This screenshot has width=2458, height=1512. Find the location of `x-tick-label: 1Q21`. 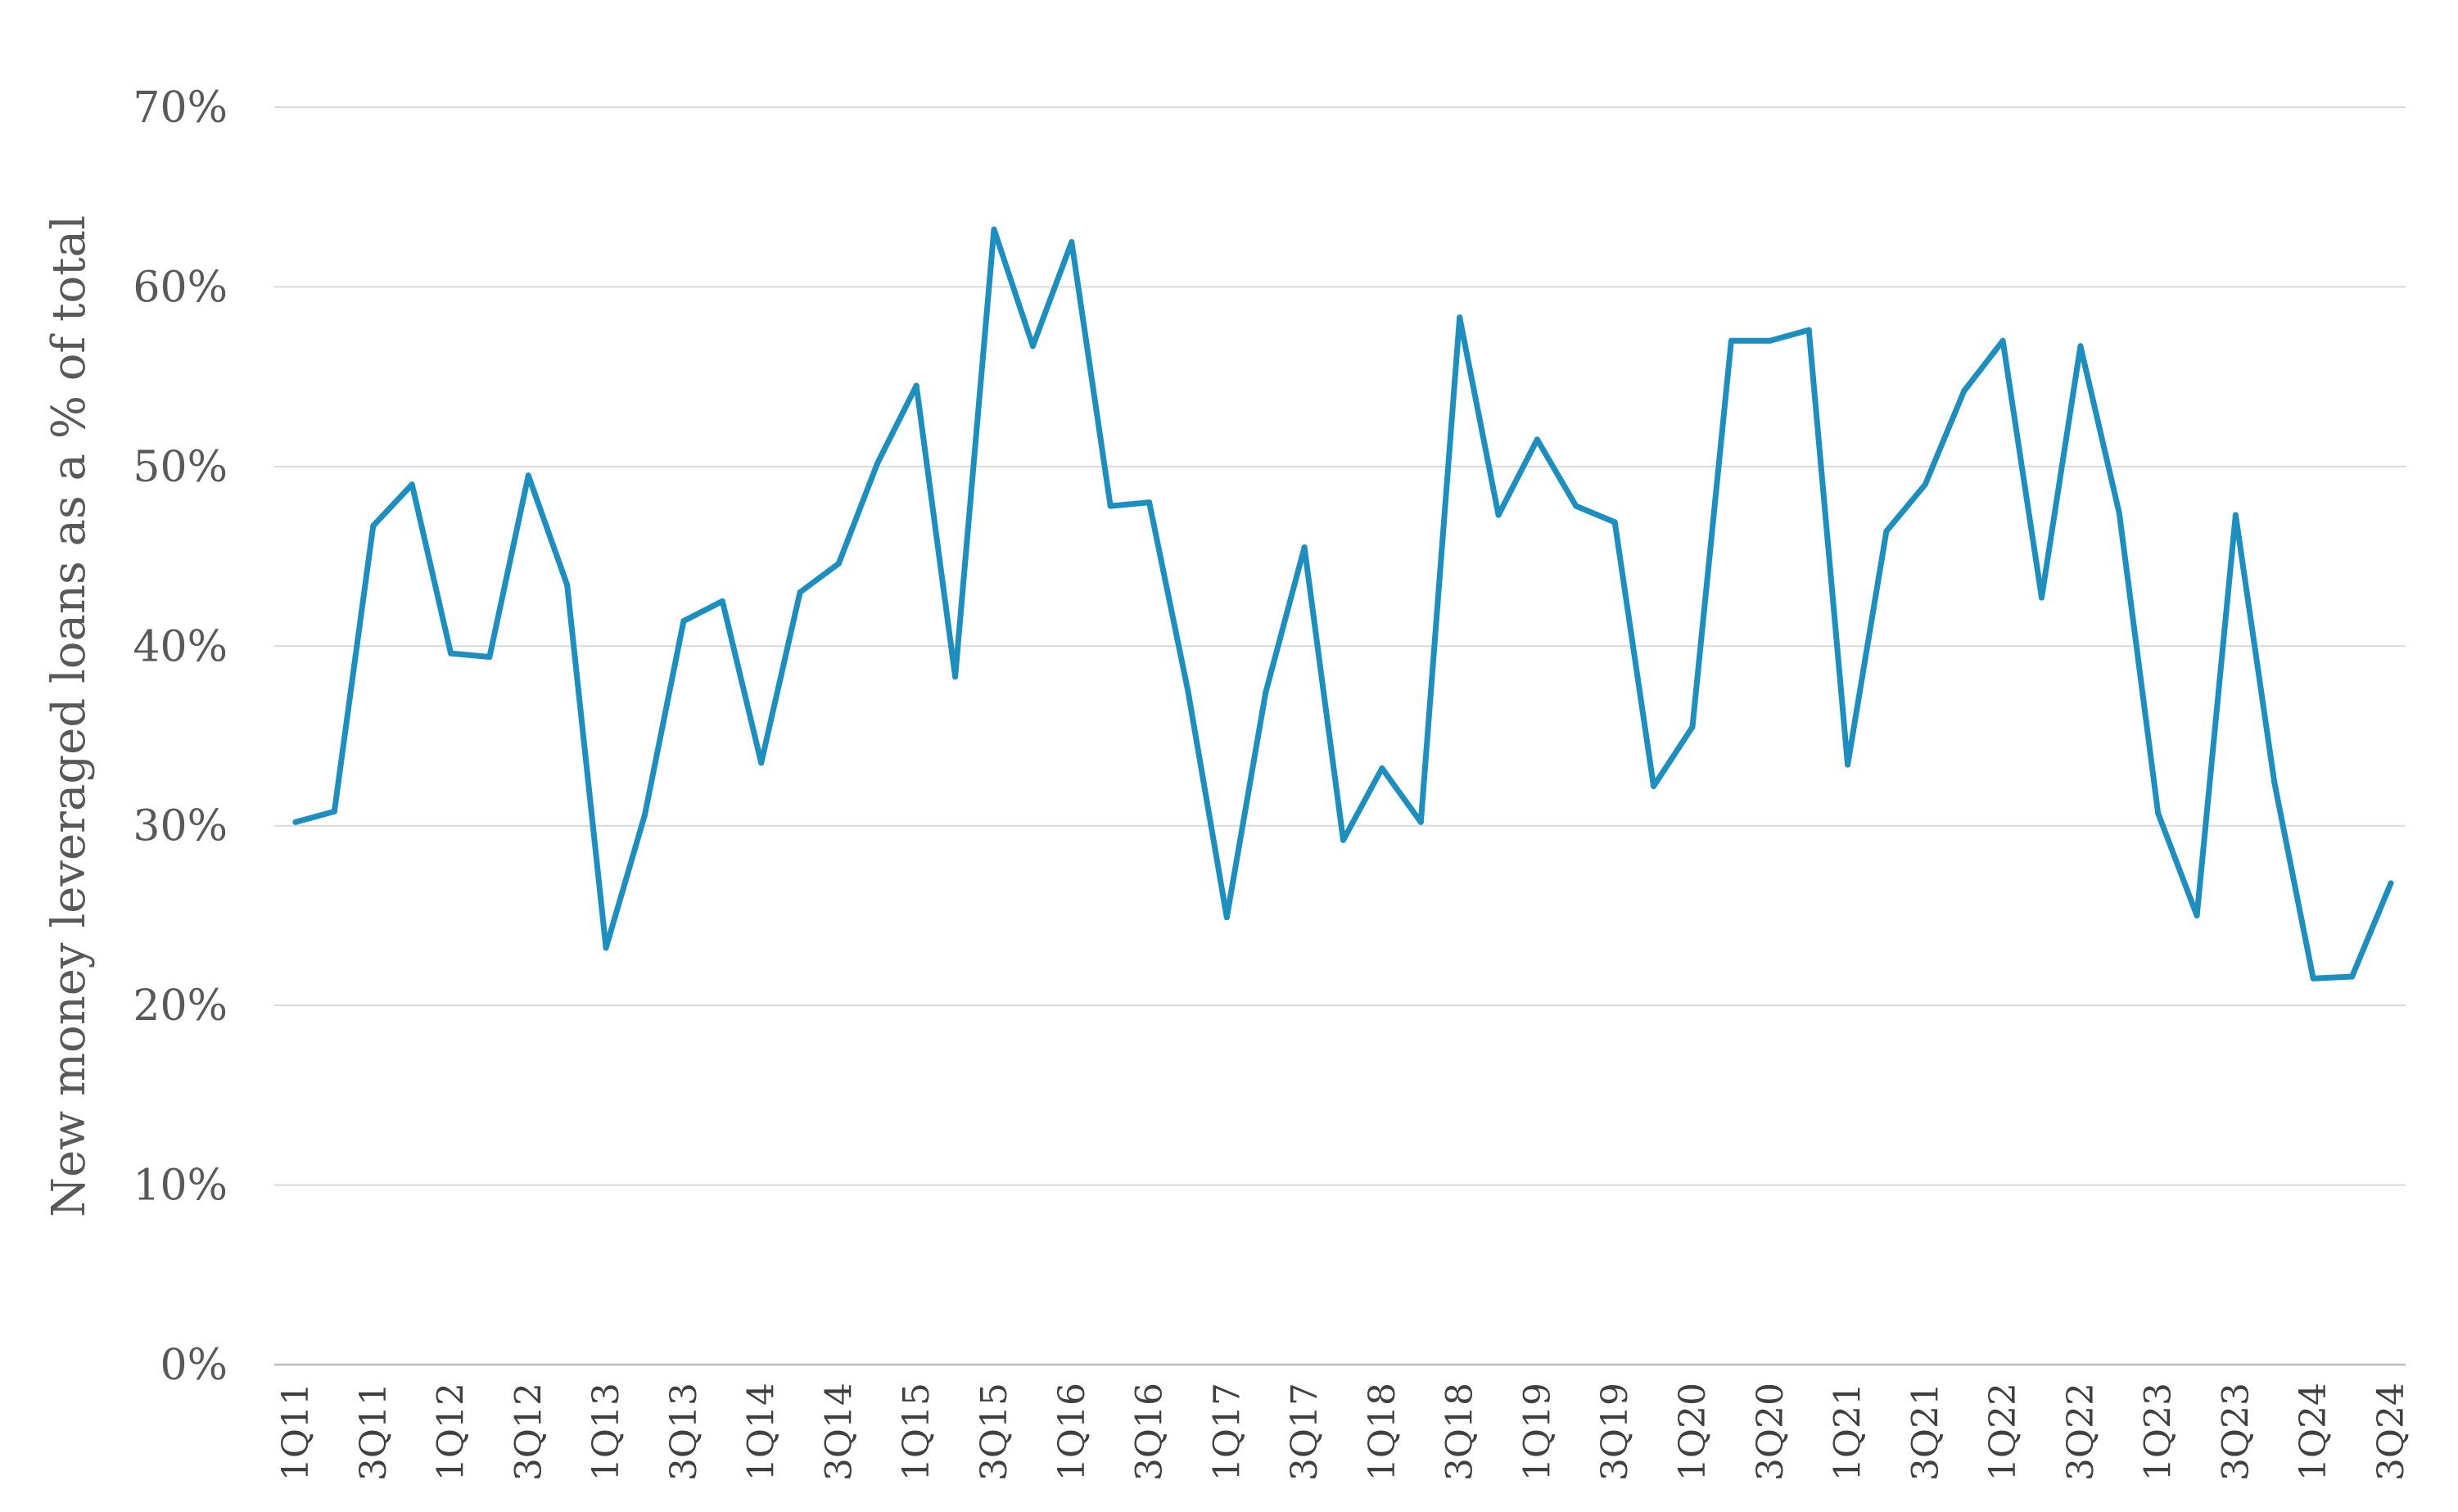

x-tick-label: 1Q21 is located at coordinates (1848, 1432).